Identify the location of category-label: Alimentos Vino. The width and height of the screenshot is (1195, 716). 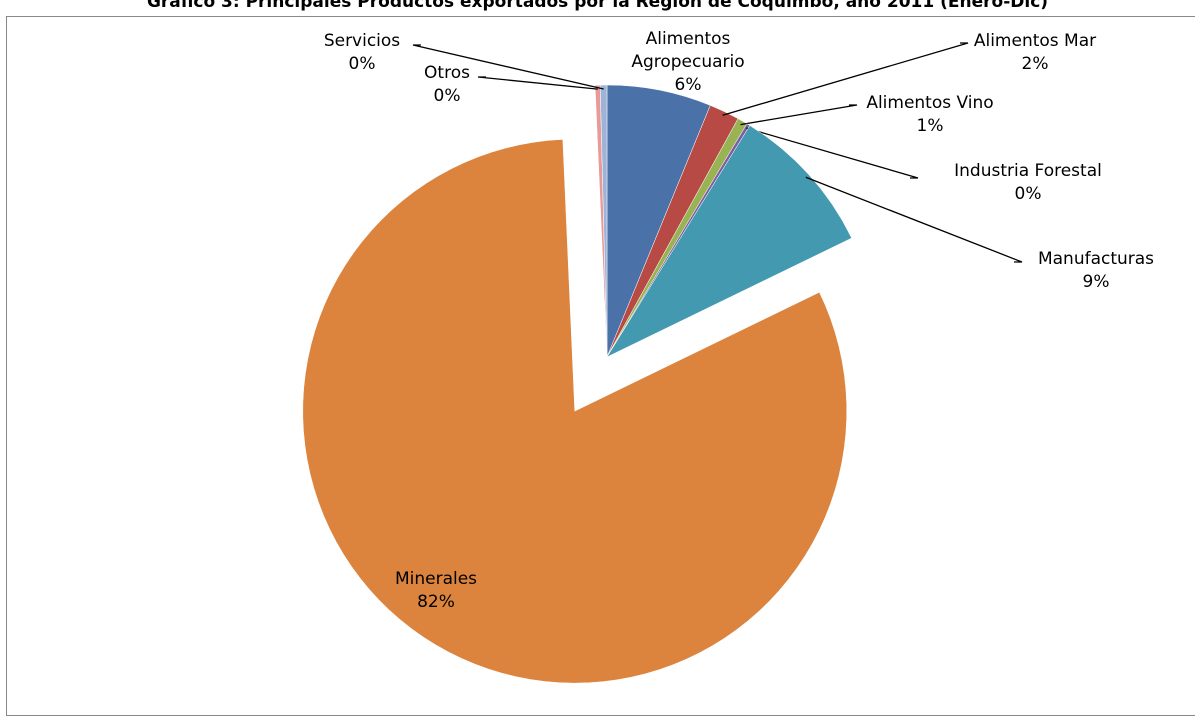
(930, 103).